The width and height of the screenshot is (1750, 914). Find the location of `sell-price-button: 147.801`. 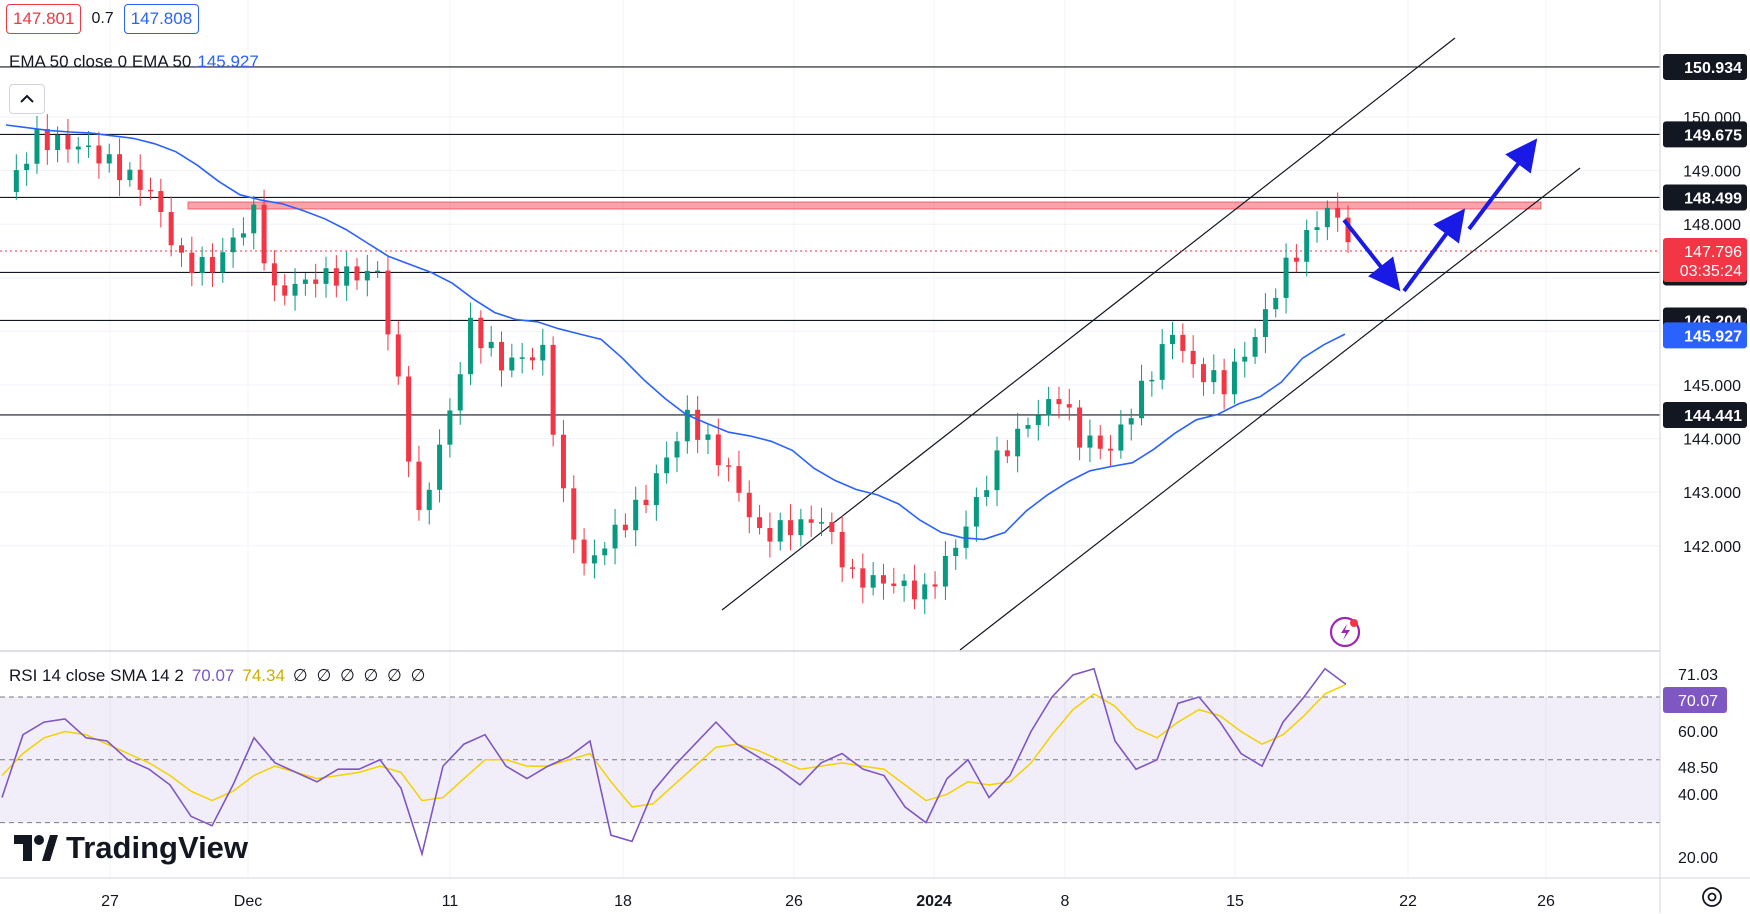

sell-price-button: 147.801 is located at coordinates (44, 19).